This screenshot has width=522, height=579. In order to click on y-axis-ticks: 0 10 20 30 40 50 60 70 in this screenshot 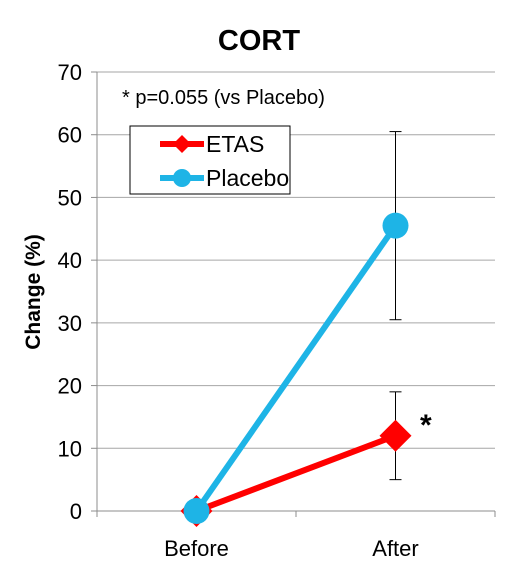, I will do `click(78, 292)`.